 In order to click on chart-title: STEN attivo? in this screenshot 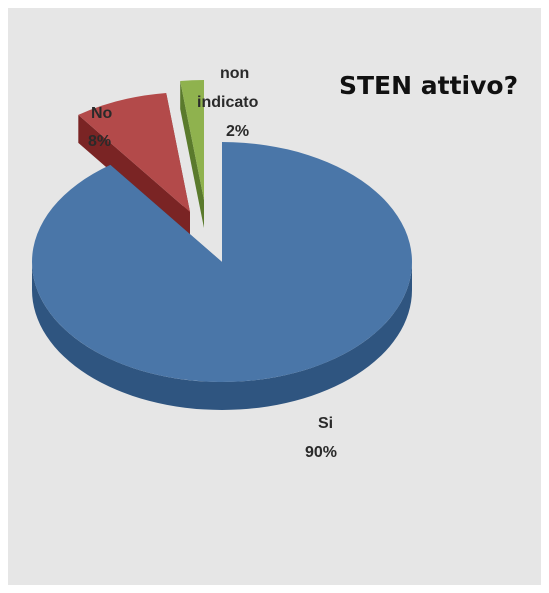, I will do `click(428, 85)`.